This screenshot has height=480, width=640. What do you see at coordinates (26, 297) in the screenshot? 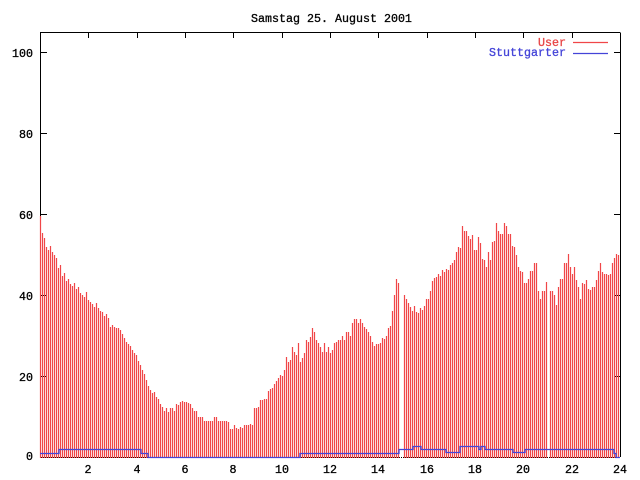
I see `svg-text: 40` at bounding box center [26, 297].